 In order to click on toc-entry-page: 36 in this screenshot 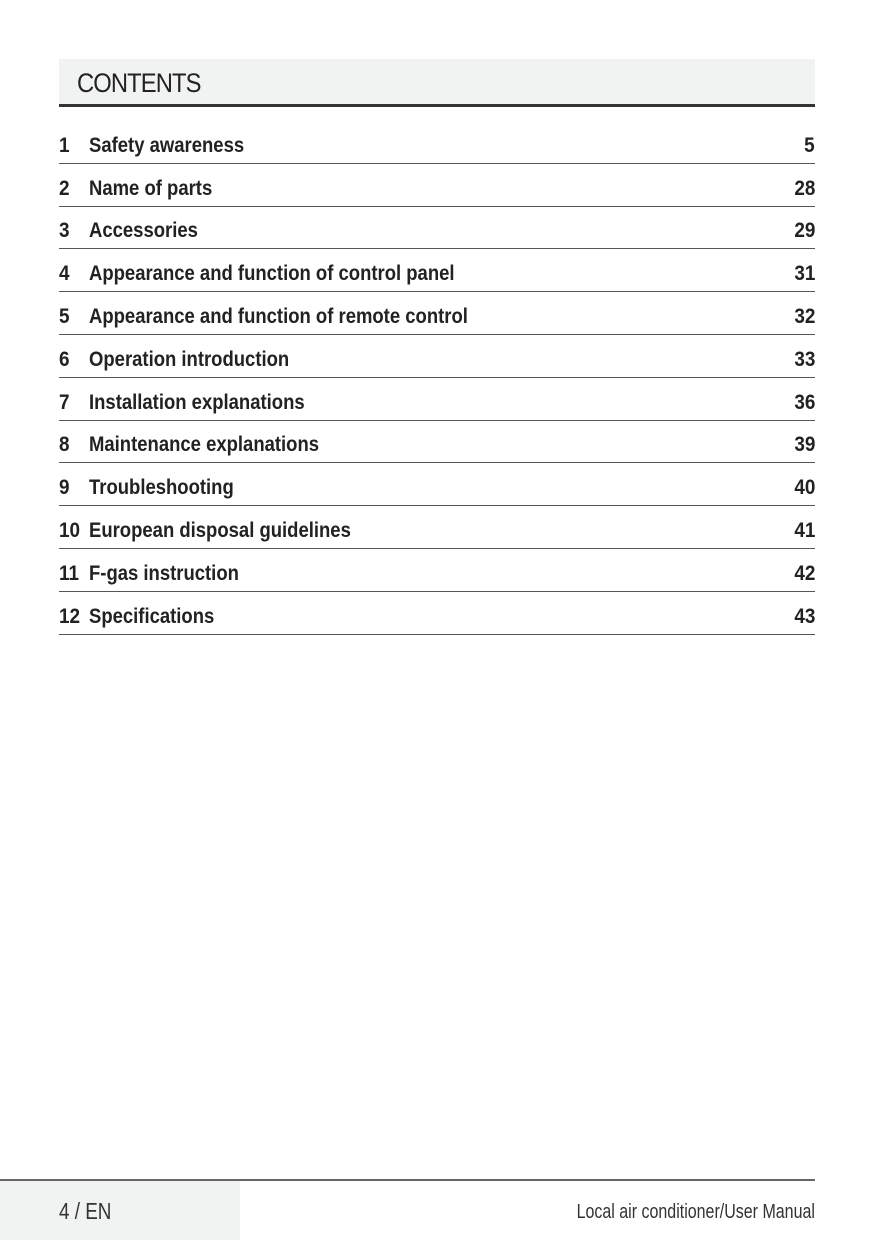, I will do `click(804, 402)`.